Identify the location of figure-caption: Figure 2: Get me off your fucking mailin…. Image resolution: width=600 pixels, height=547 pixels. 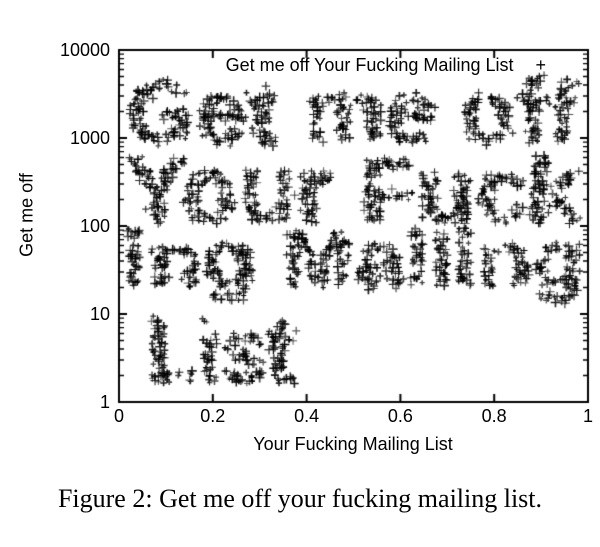
(300, 498).